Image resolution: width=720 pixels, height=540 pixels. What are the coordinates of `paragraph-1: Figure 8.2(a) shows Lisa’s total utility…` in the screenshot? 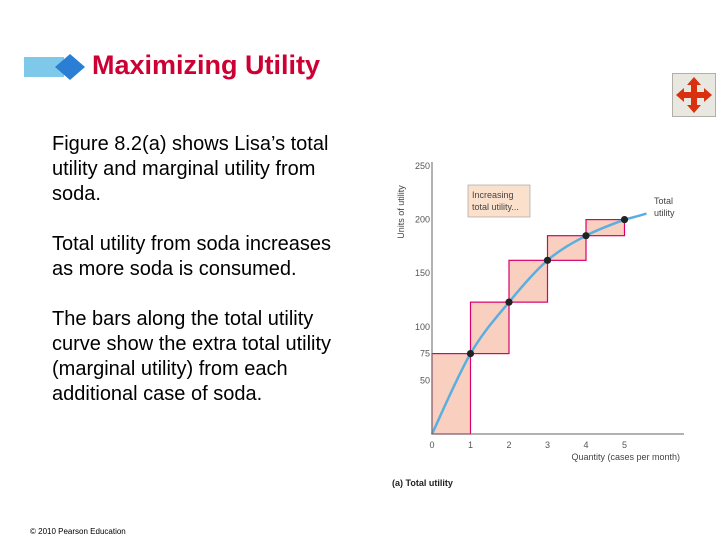 It's located at (190, 169).